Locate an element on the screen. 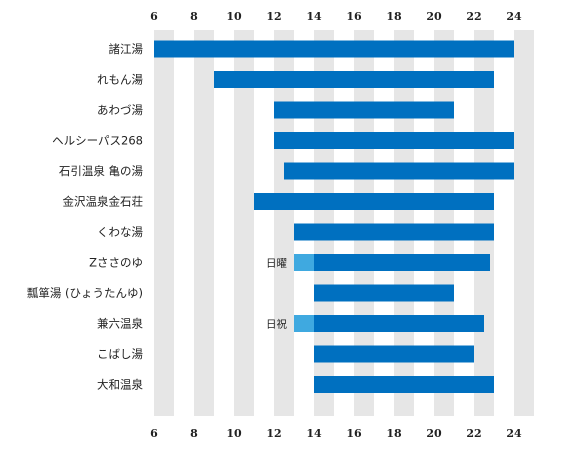  category-label: 瓢箪湯 (ひょうたんゆ) is located at coordinates (85, 293).